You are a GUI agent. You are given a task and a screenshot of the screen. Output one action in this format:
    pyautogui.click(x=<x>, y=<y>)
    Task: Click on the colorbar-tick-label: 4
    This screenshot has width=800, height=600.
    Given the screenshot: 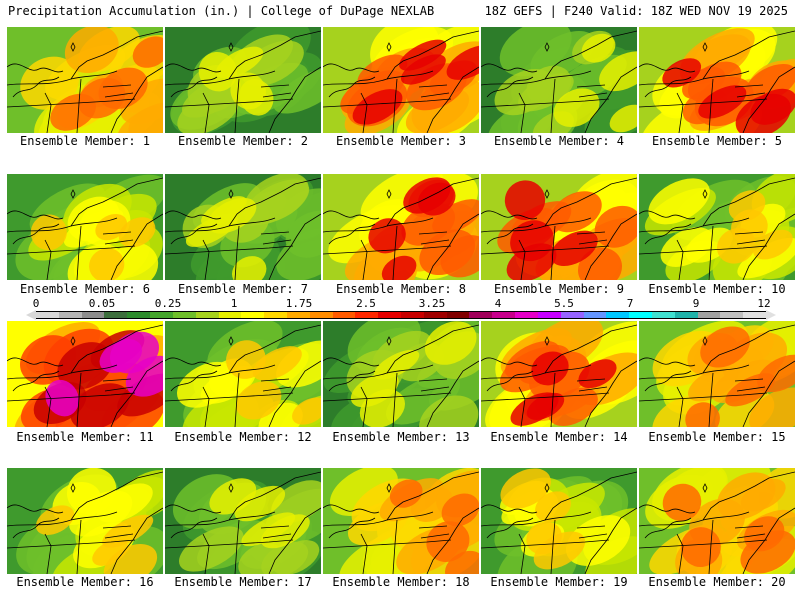 What is the action you would take?
    pyautogui.click(x=498, y=303)
    